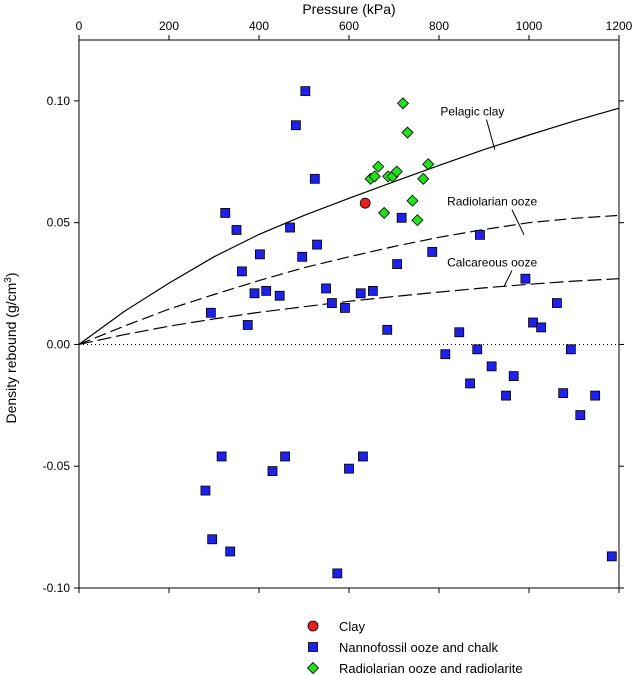 The height and width of the screenshot is (675, 635). I want to click on y-tick-label: -0.05, so click(57, 466).